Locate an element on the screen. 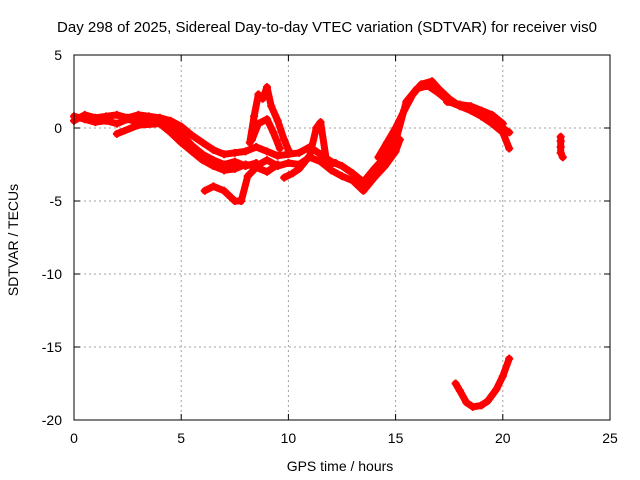 Image resolution: width=640 pixels, height=480 pixels. x-tick-label: 25 is located at coordinates (610, 438).